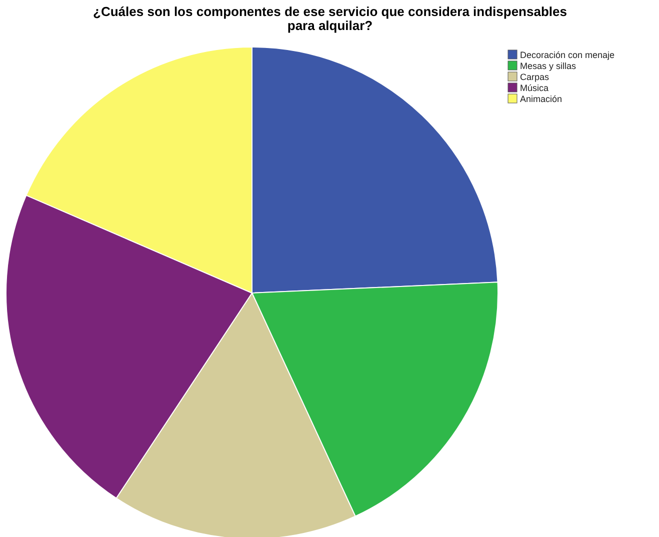  I want to click on legend-label: Música, so click(534, 88).